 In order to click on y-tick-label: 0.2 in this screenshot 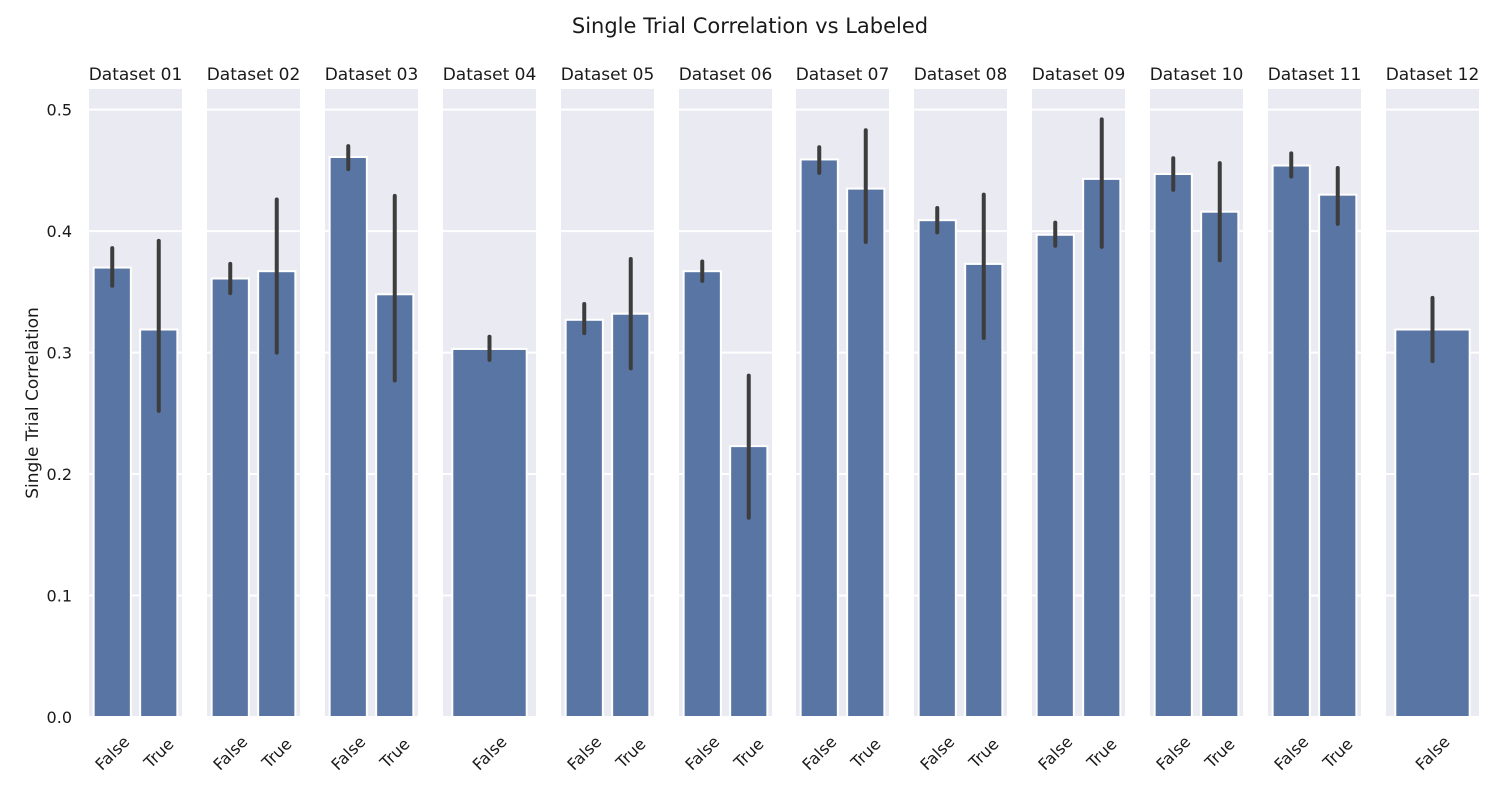, I will do `click(59, 474)`.